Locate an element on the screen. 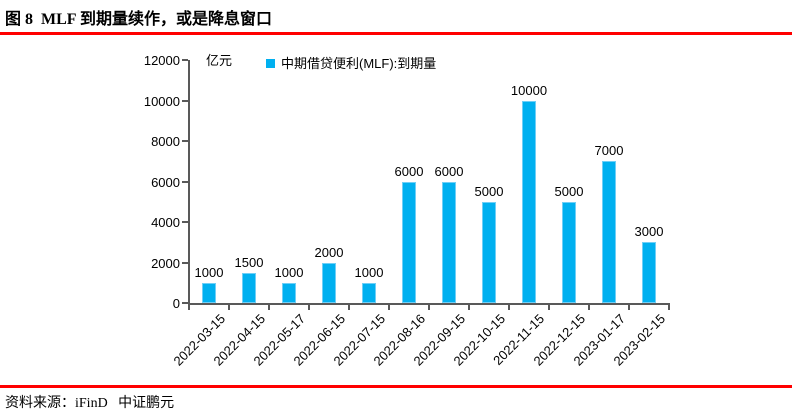  bar-value-label: 10000 is located at coordinates (529, 90).